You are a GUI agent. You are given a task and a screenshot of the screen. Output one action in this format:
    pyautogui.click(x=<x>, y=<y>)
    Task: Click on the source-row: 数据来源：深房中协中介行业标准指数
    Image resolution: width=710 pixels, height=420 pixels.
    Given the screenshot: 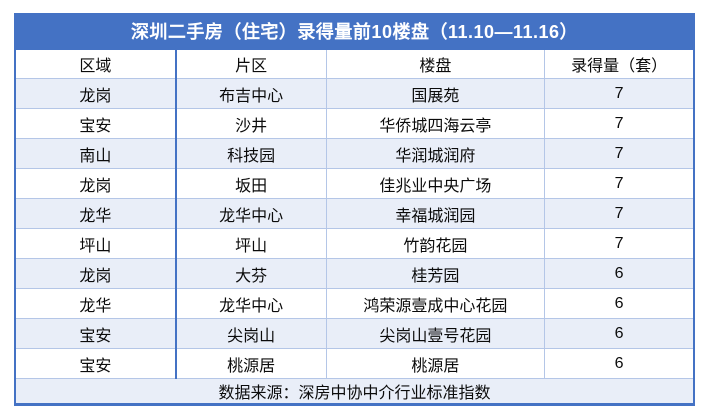 What is the action you would take?
    pyautogui.click(x=354, y=390)
    